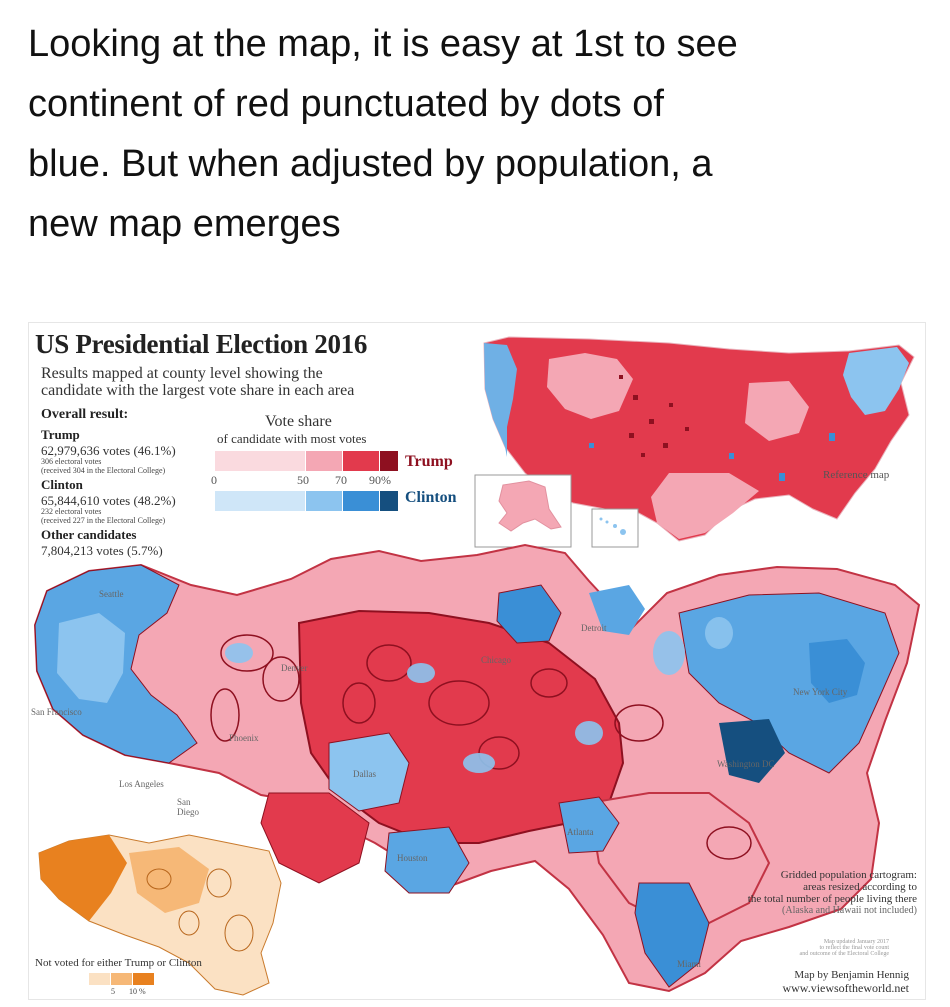  Describe the element at coordinates (496, 660) in the screenshot. I see `city-label-chicago: Chicago` at that location.